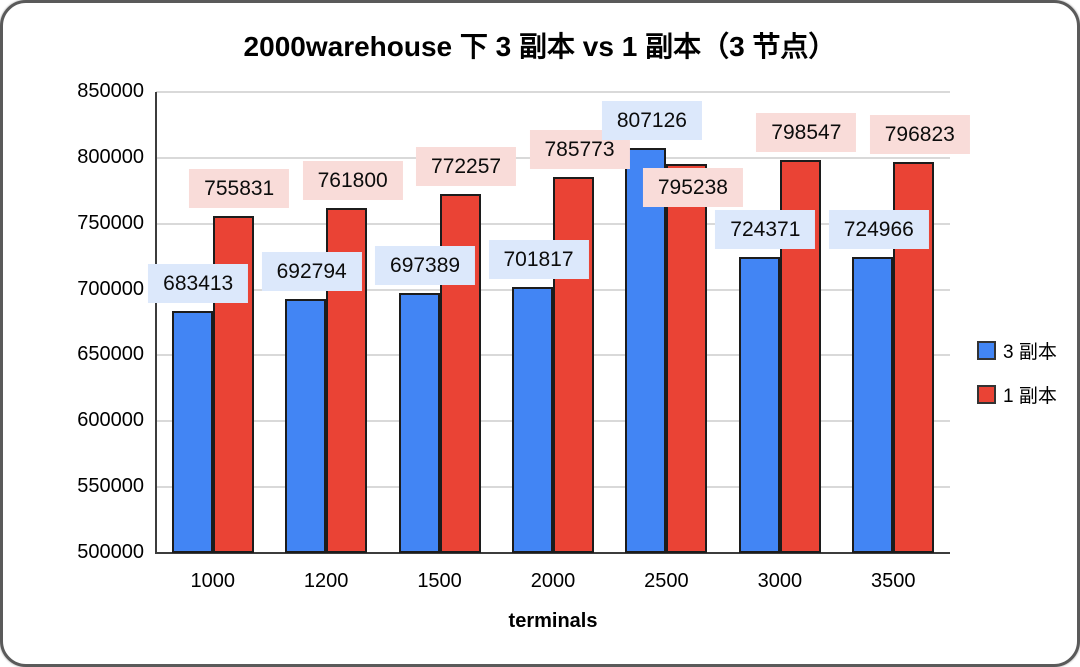 This screenshot has width=1080, height=667. I want to click on x-tick-label: 2500, so click(666, 581).